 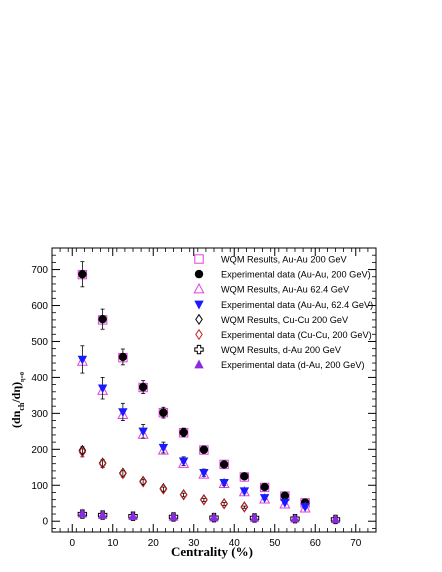 I want to click on y-tick-label: 100, so click(x=39, y=486).